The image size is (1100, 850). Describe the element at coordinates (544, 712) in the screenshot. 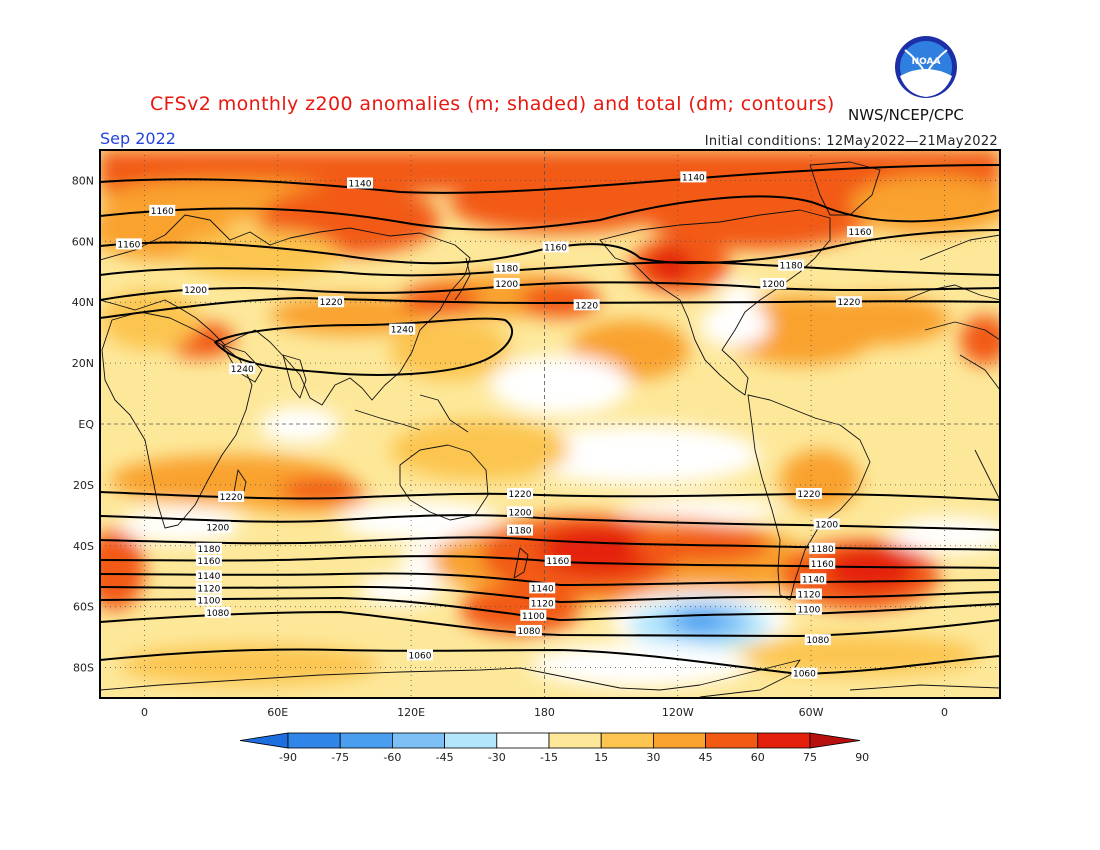

I see `longitude-labels: 0 60E 120E 180 120W 60W 0` at that location.